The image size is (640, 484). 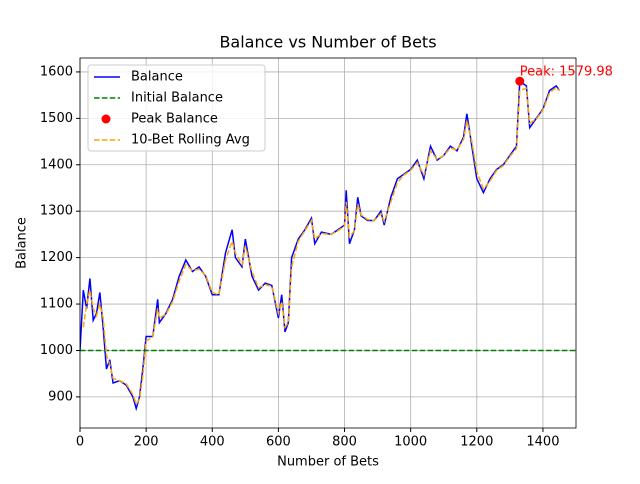 I want to click on legend-label: Balance, so click(x=157, y=77).